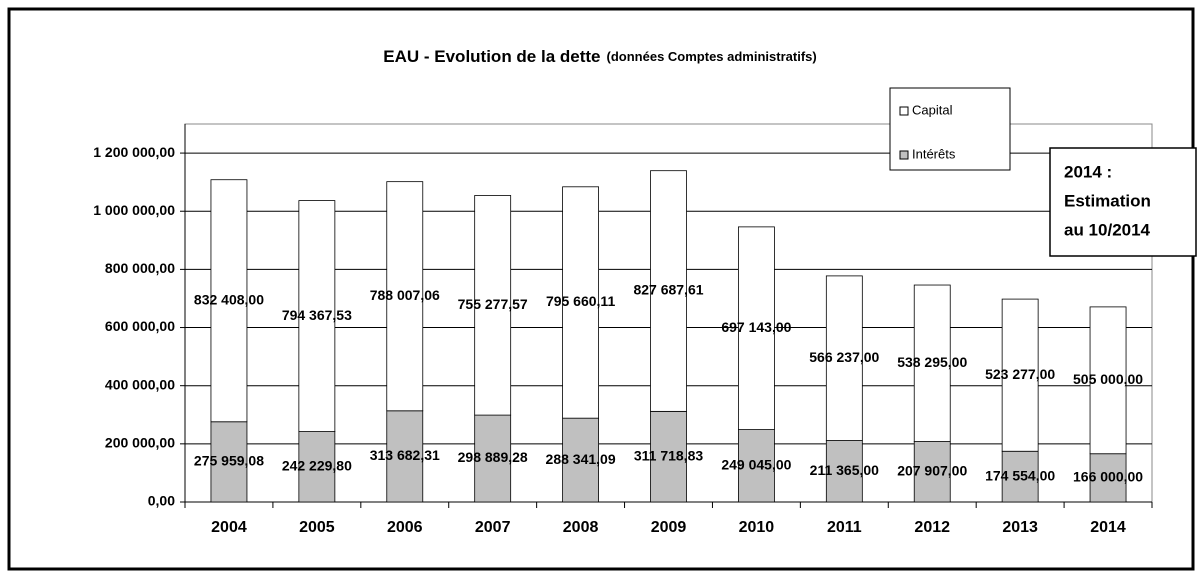 This screenshot has width=1202, height=583. I want to click on data-label: 505 000,00, so click(1108, 379).